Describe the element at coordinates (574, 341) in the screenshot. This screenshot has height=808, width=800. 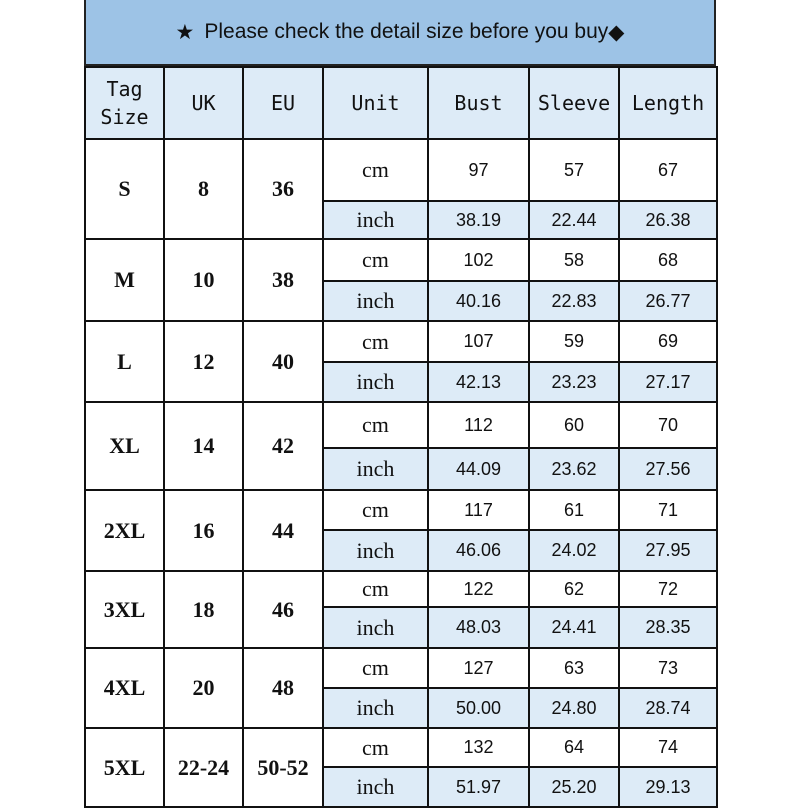
I see `sleeve-cm-cell: 59` at that location.